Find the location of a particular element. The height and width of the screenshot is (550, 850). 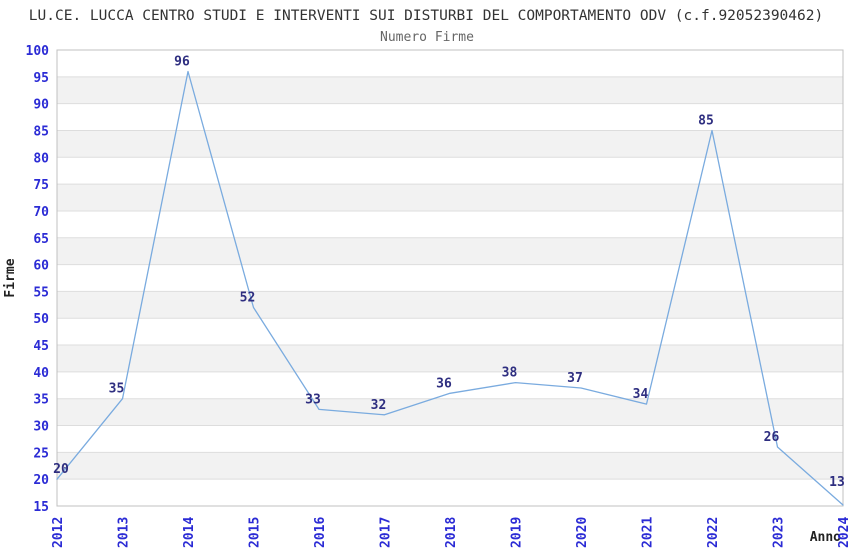

data-point-label: 32 is located at coordinates (379, 405).